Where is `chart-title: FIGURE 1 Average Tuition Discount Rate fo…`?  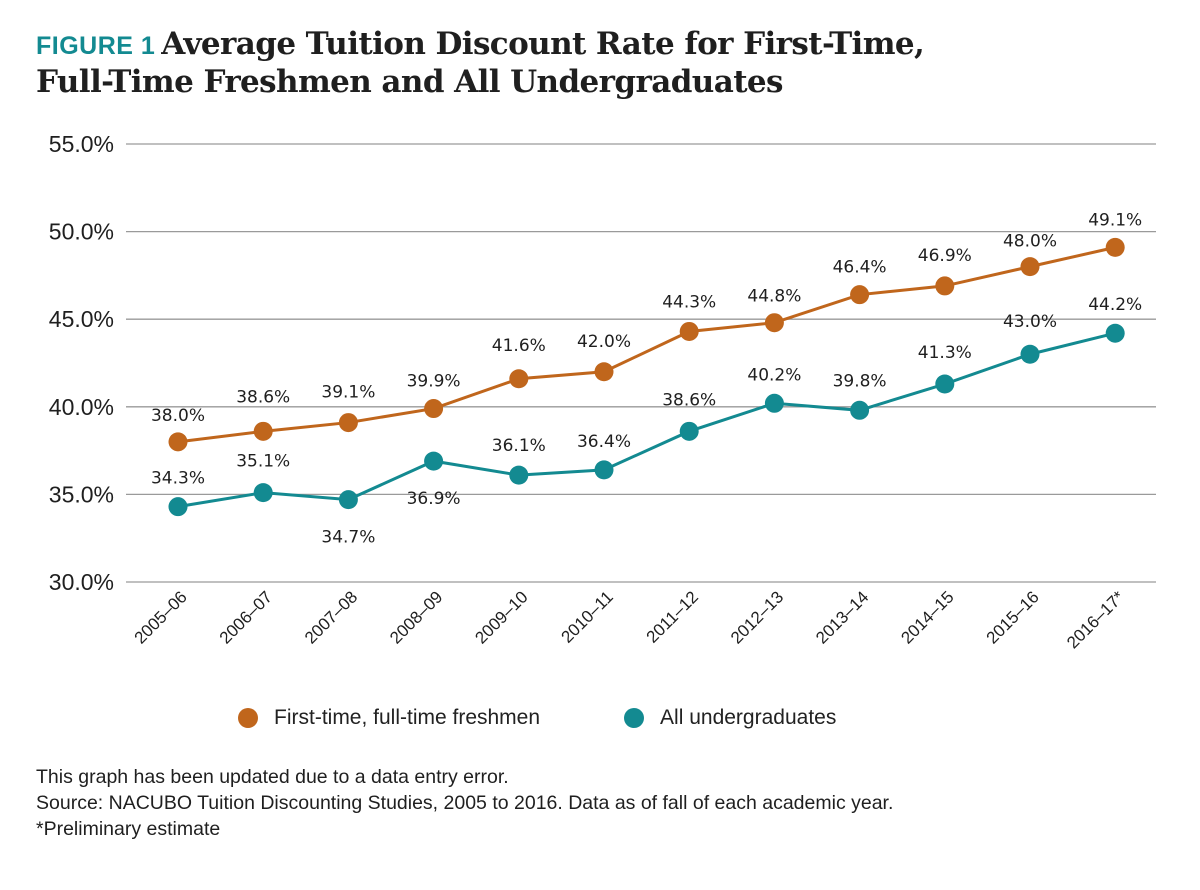 chart-title: FIGURE 1 Average Tuition Discount Rate fo… is located at coordinates (601, 63).